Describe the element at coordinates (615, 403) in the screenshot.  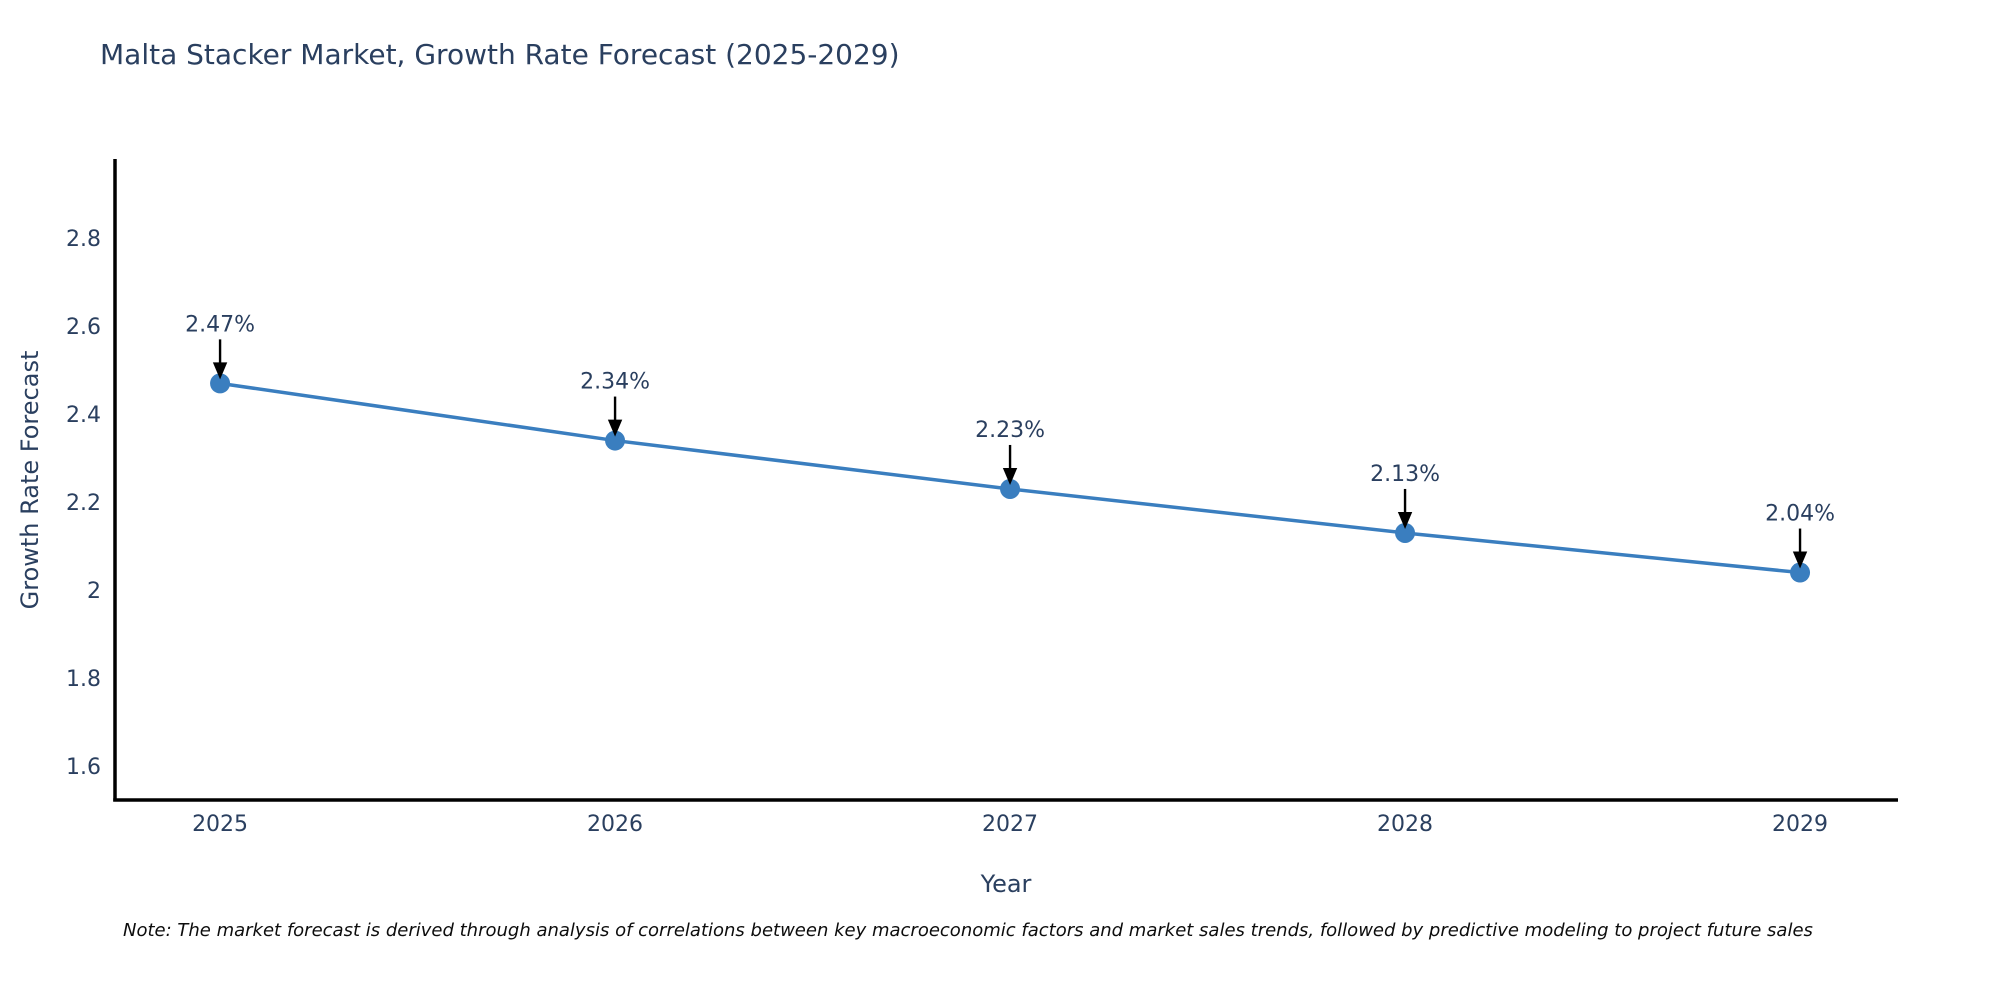
I see `point-annotation: 2.34%` at that location.